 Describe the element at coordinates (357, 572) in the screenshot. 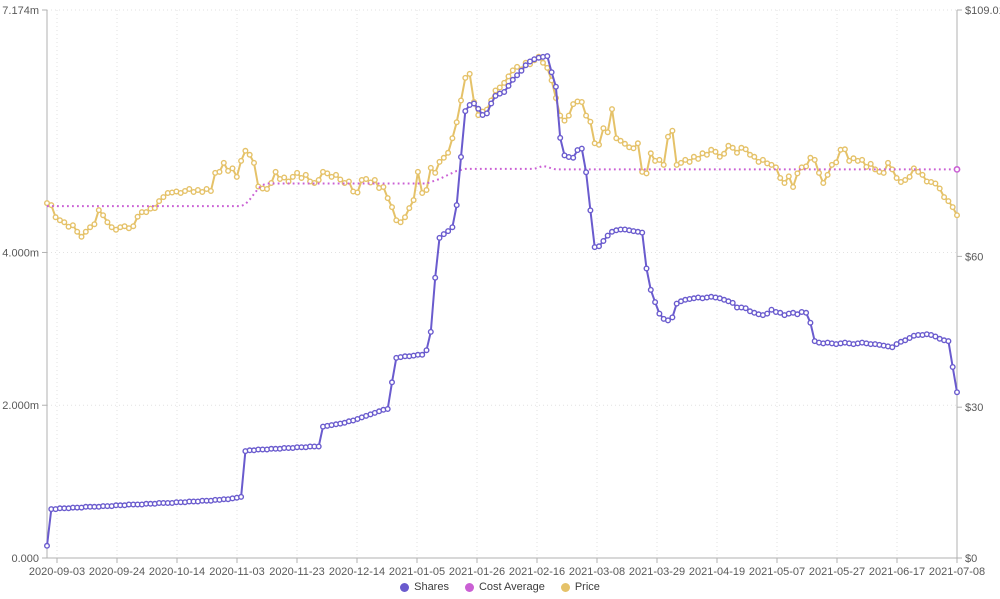

I see `x-axis-tick-label: 2020-12-14` at that location.